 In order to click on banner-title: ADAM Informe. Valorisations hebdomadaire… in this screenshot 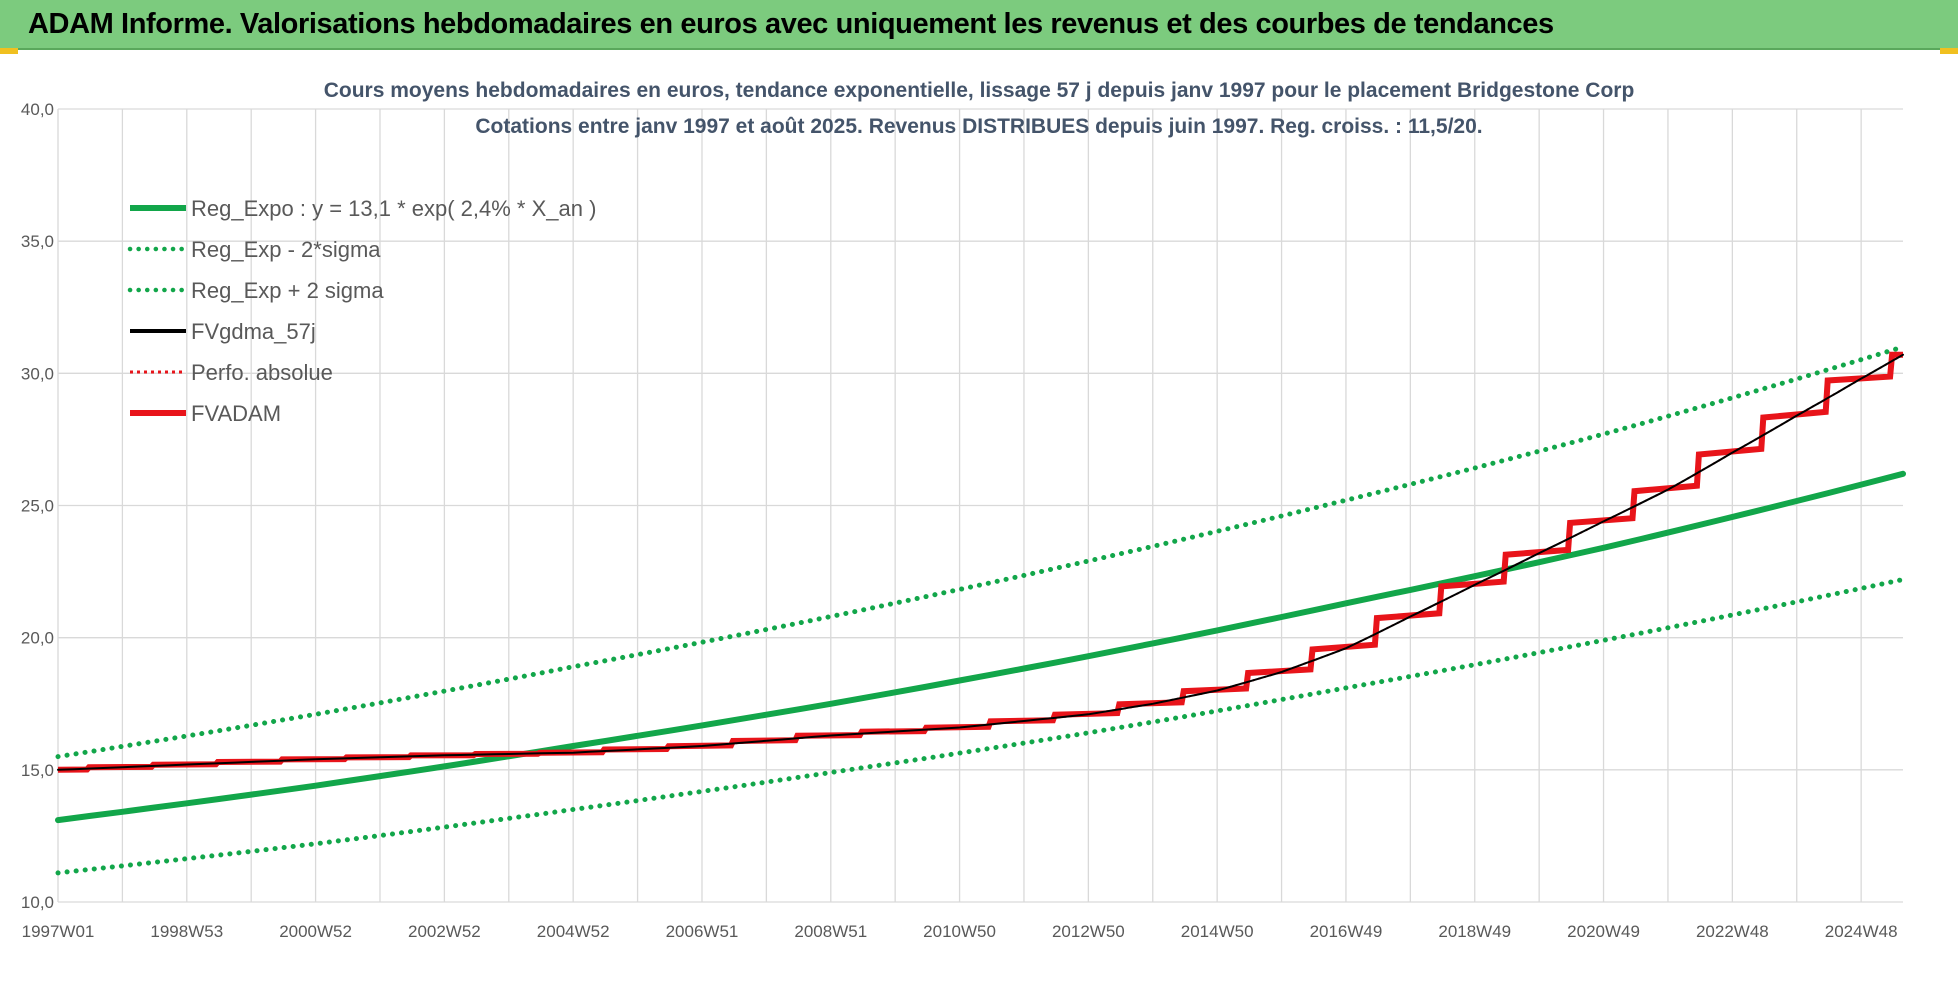, I will do `click(791, 24)`.